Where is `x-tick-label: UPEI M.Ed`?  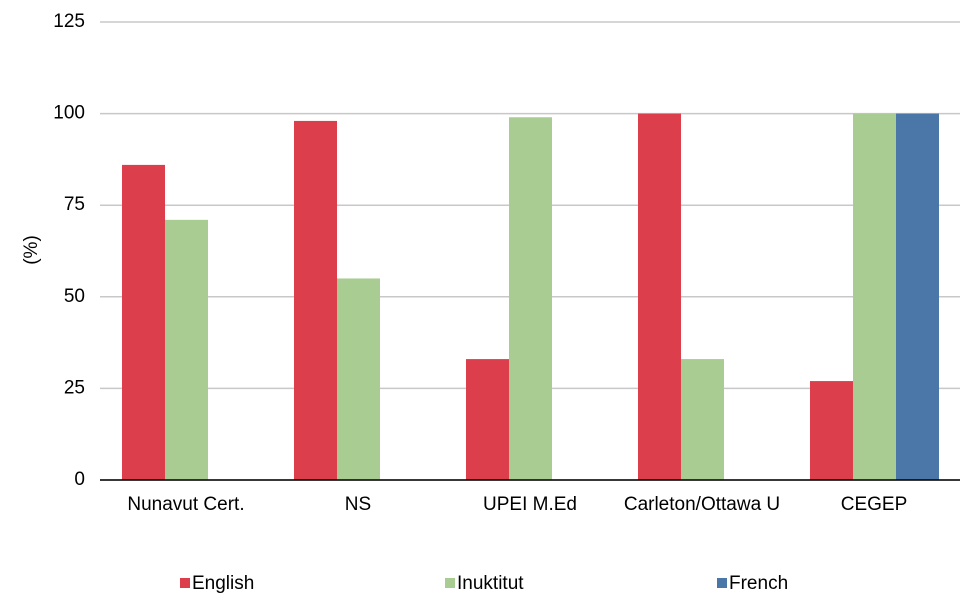
x-tick-label: UPEI M.Ed is located at coordinates (530, 504).